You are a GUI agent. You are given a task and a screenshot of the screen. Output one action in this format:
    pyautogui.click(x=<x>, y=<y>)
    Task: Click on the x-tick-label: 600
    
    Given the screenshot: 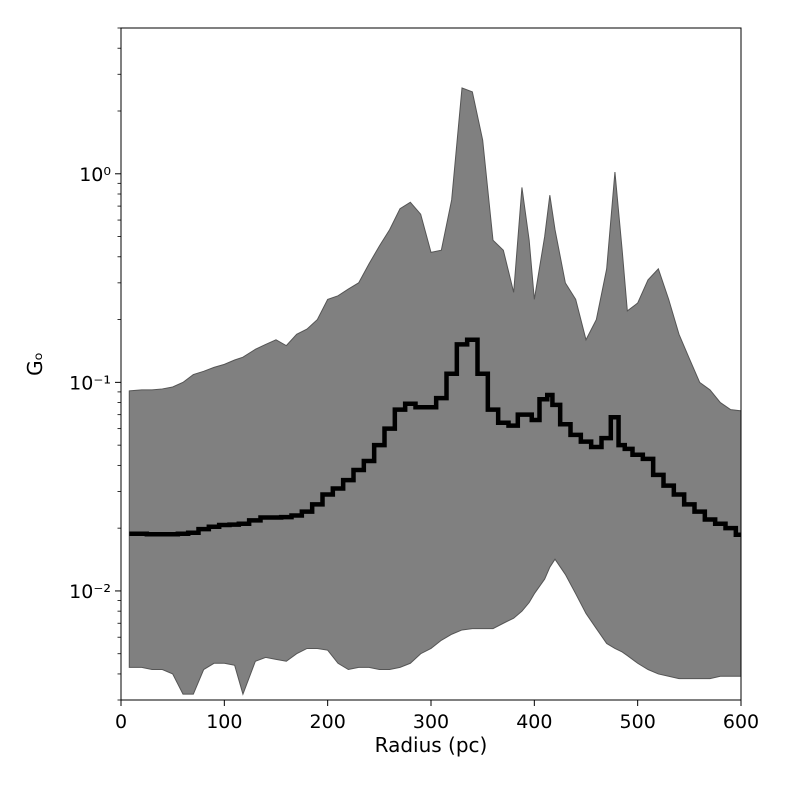 What is the action you would take?
    pyautogui.click(x=741, y=722)
    